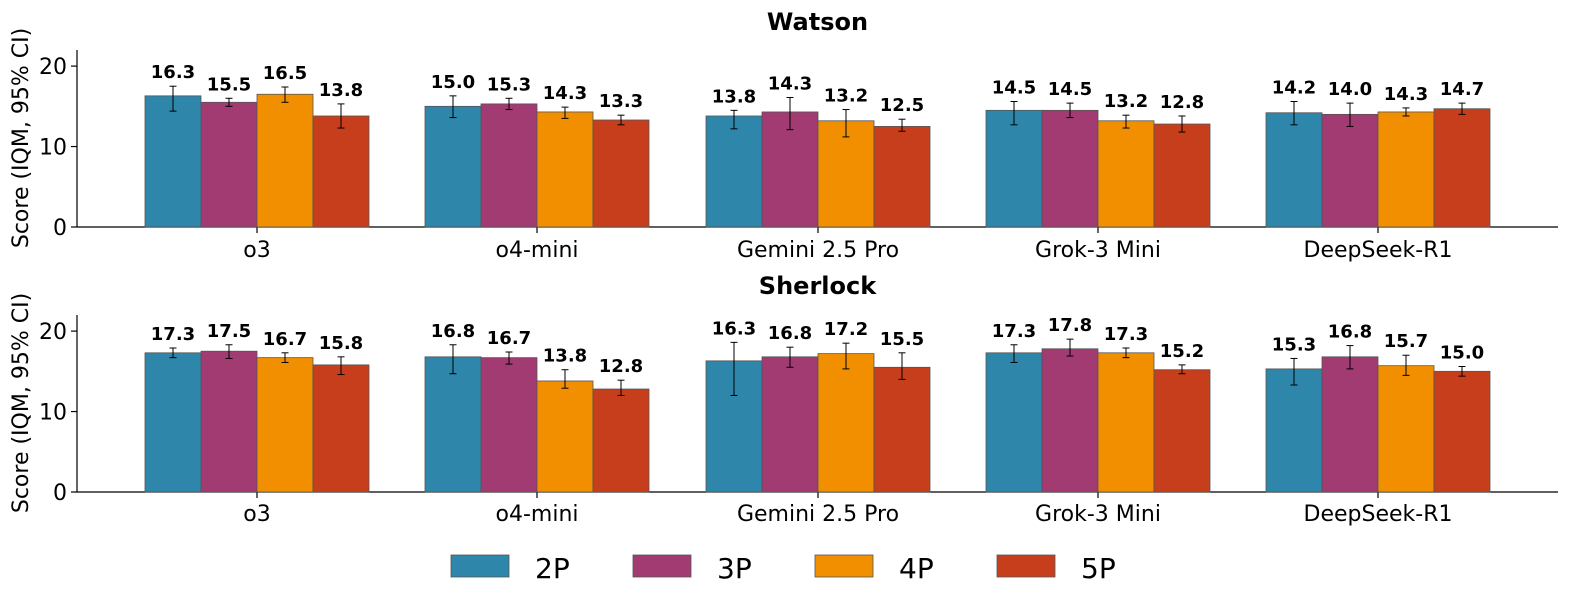 This screenshot has height=613, width=1590. I want to click on legend-swatch-4P, so click(844, 566).